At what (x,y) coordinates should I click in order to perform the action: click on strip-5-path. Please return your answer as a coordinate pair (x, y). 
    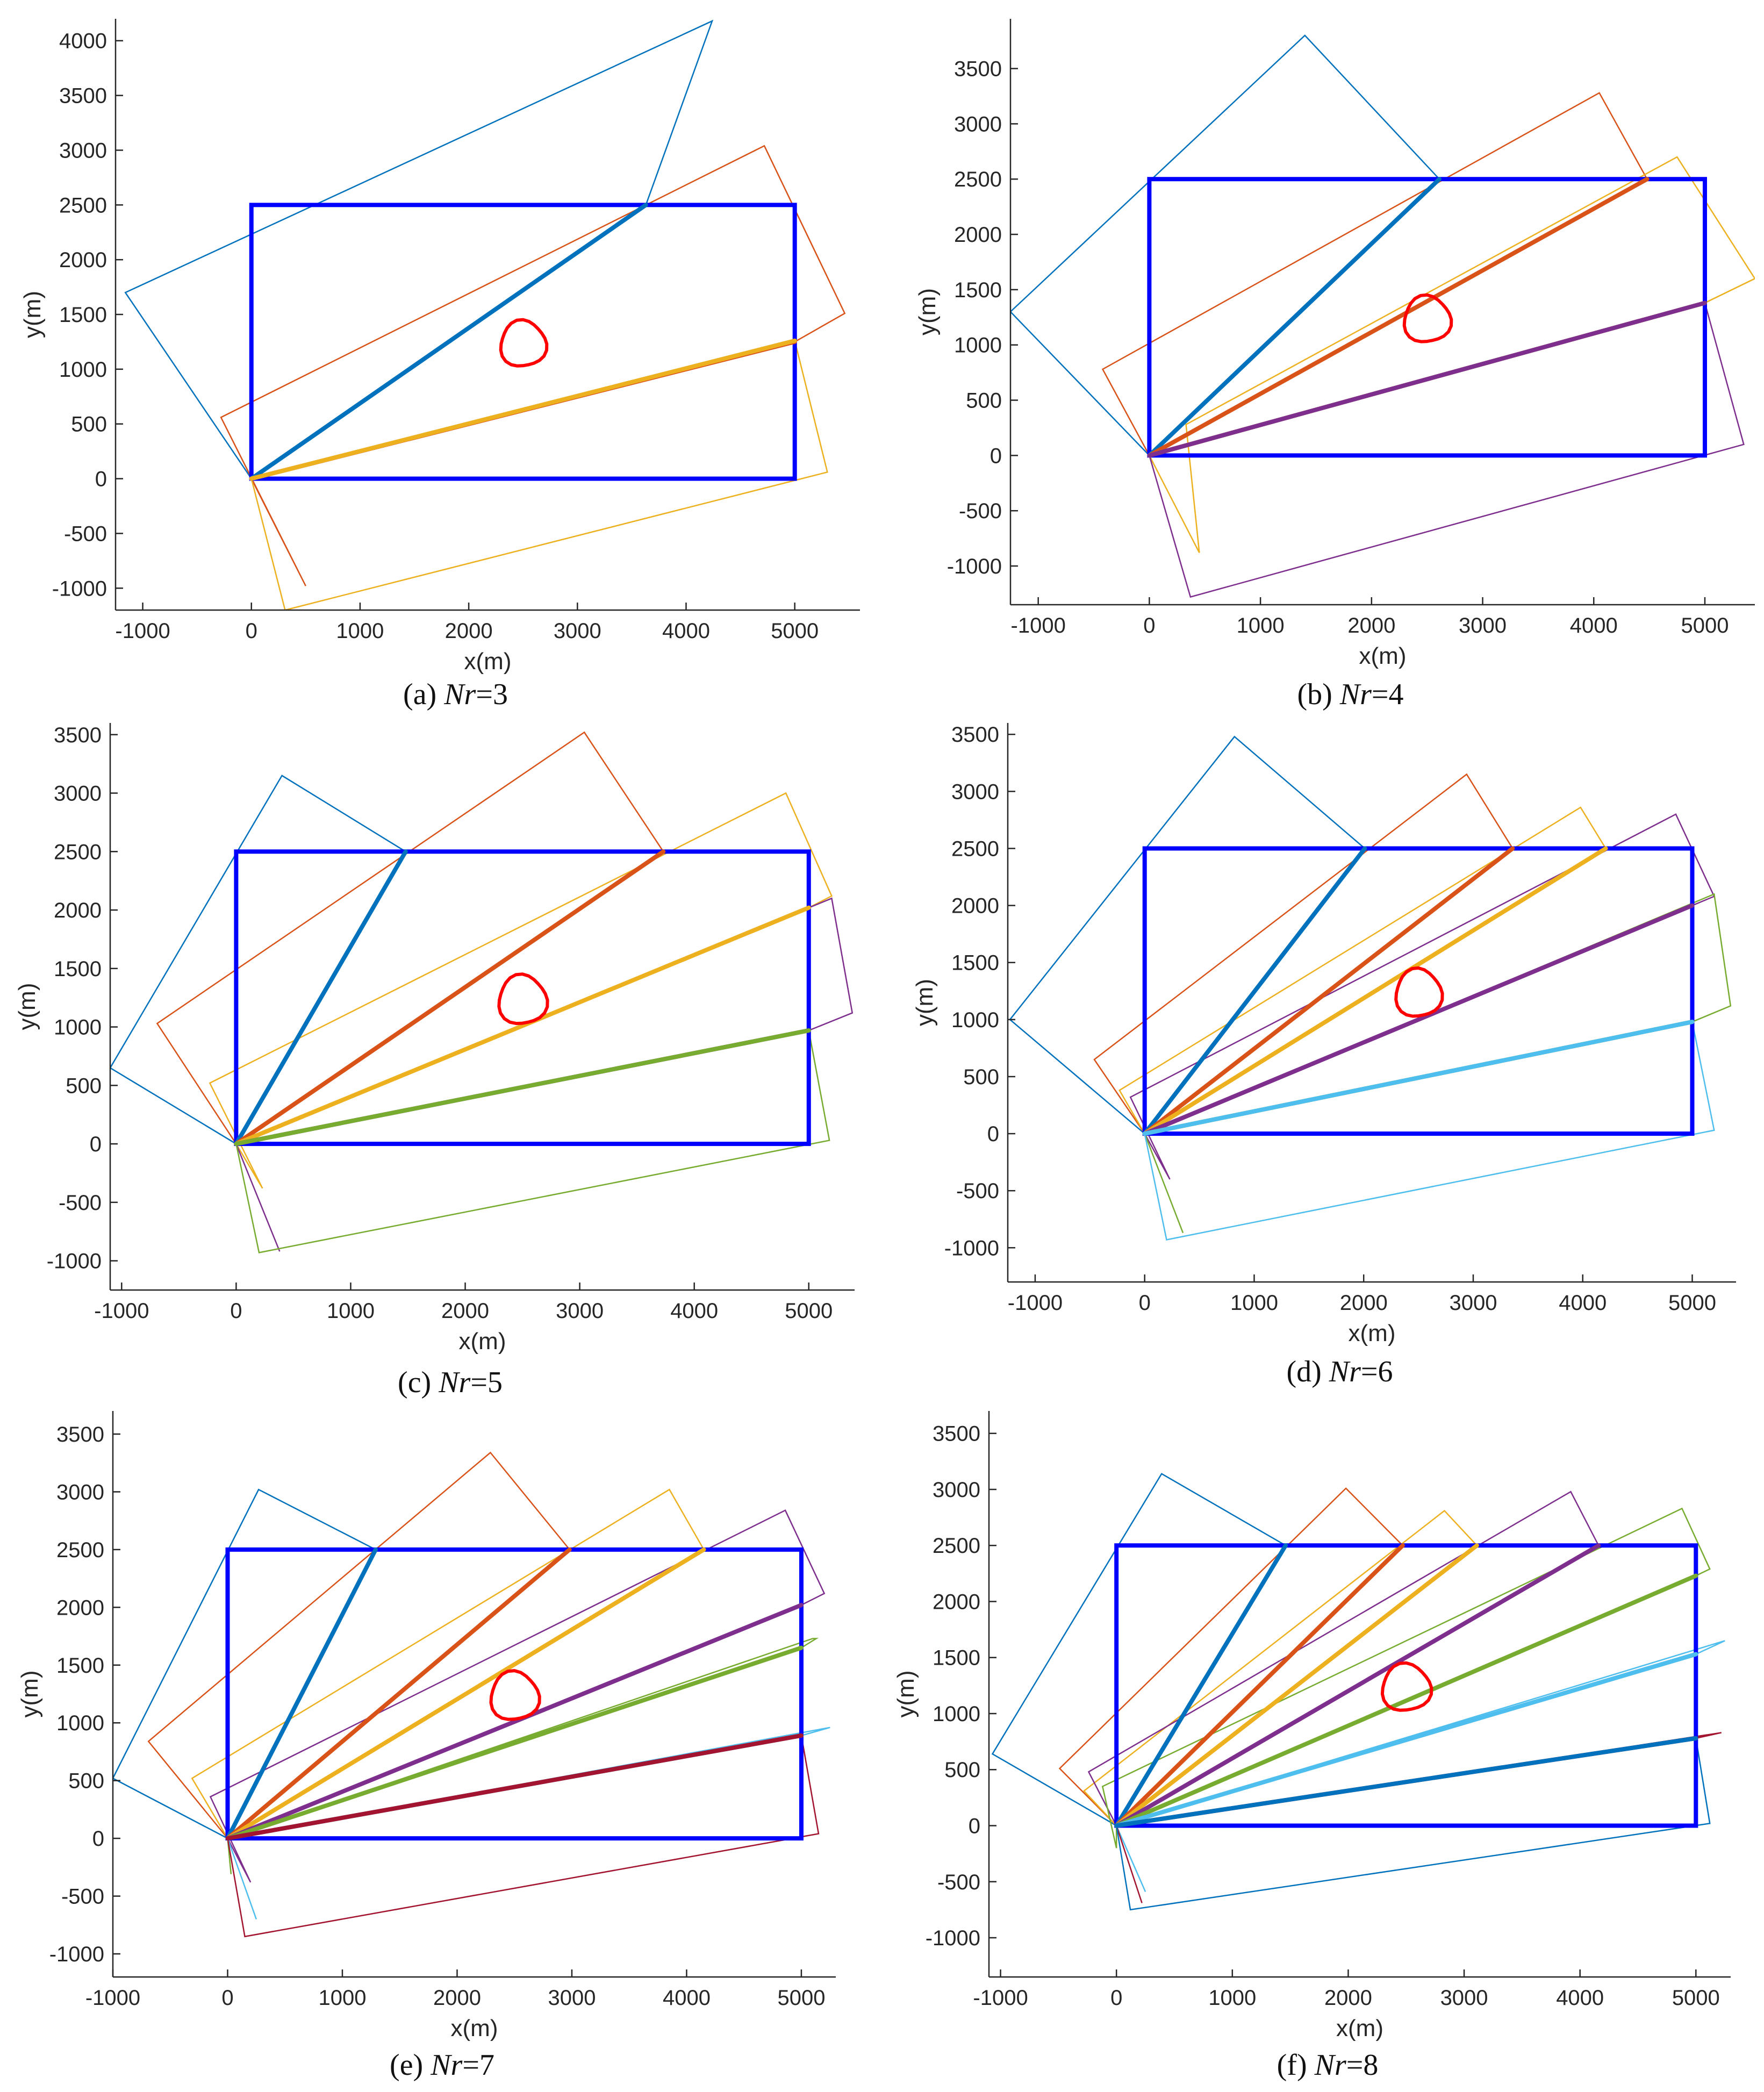
    Looking at the image, I should click on (522, 1087).